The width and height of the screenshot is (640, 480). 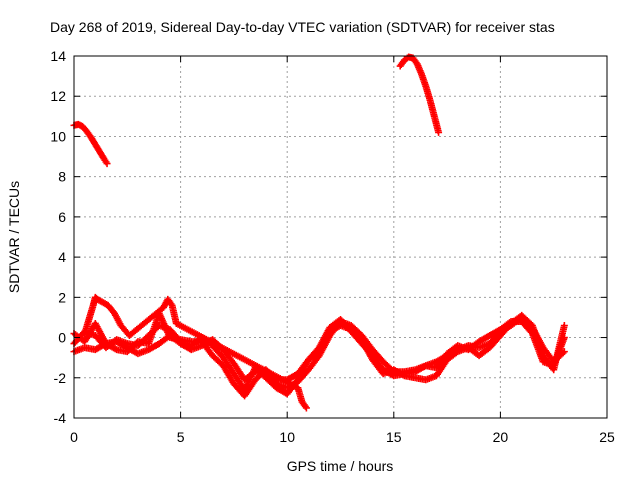 What do you see at coordinates (14, 237) in the screenshot?
I see `y-axis-label: SDTVAR / TECUs` at bounding box center [14, 237].